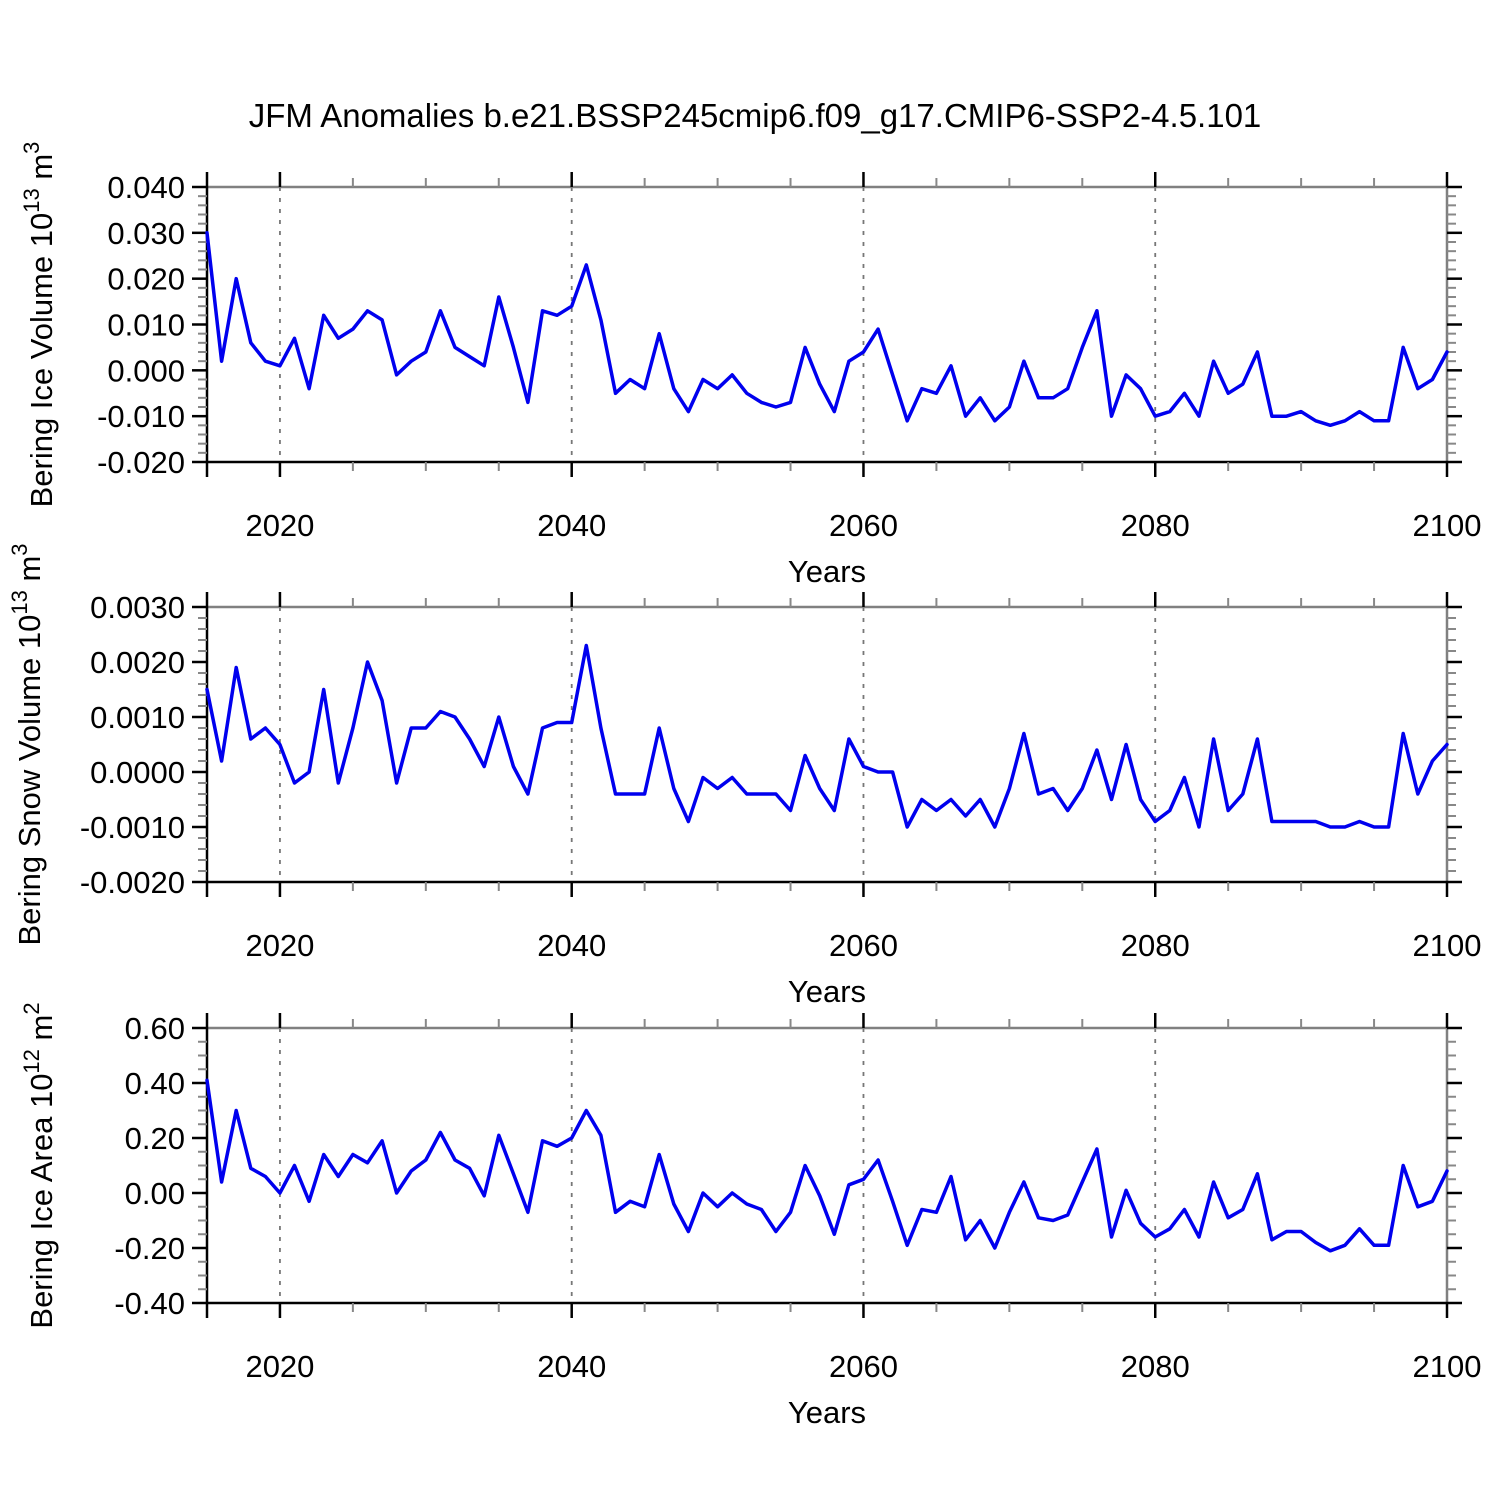 This screenshot has width=1500, height=1500. What do you see at coordinates (137, 607) in the screenshot?
I see `y-tick-label: 0.0030` at bounding box center [137, 607].